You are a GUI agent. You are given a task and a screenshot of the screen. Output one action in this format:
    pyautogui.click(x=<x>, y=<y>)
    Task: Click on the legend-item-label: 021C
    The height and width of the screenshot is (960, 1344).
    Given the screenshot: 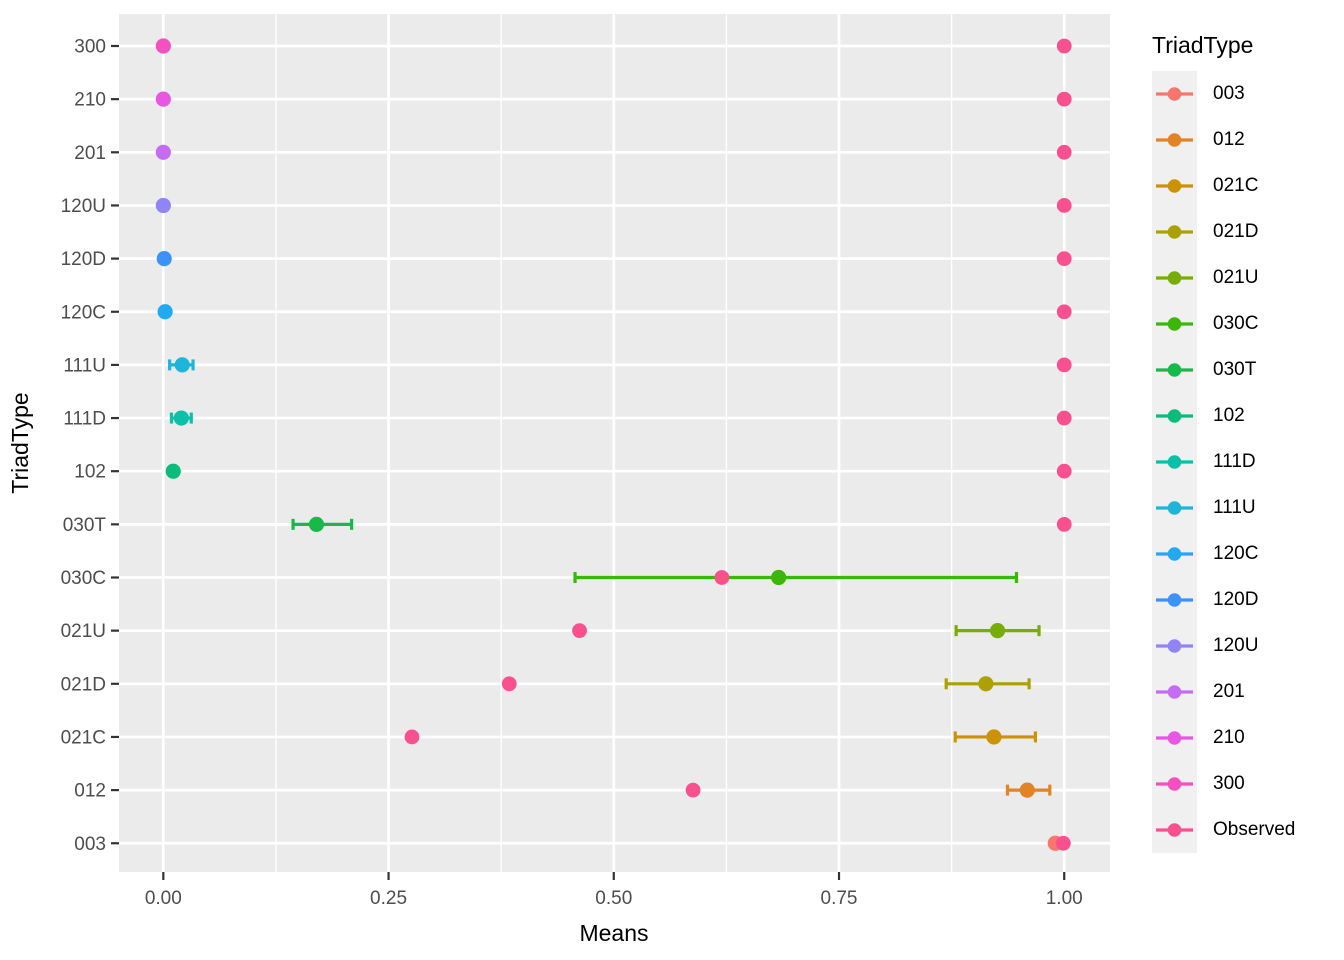 What is the action you would take?
    pyautogui.click(x=1236, y=185)
    